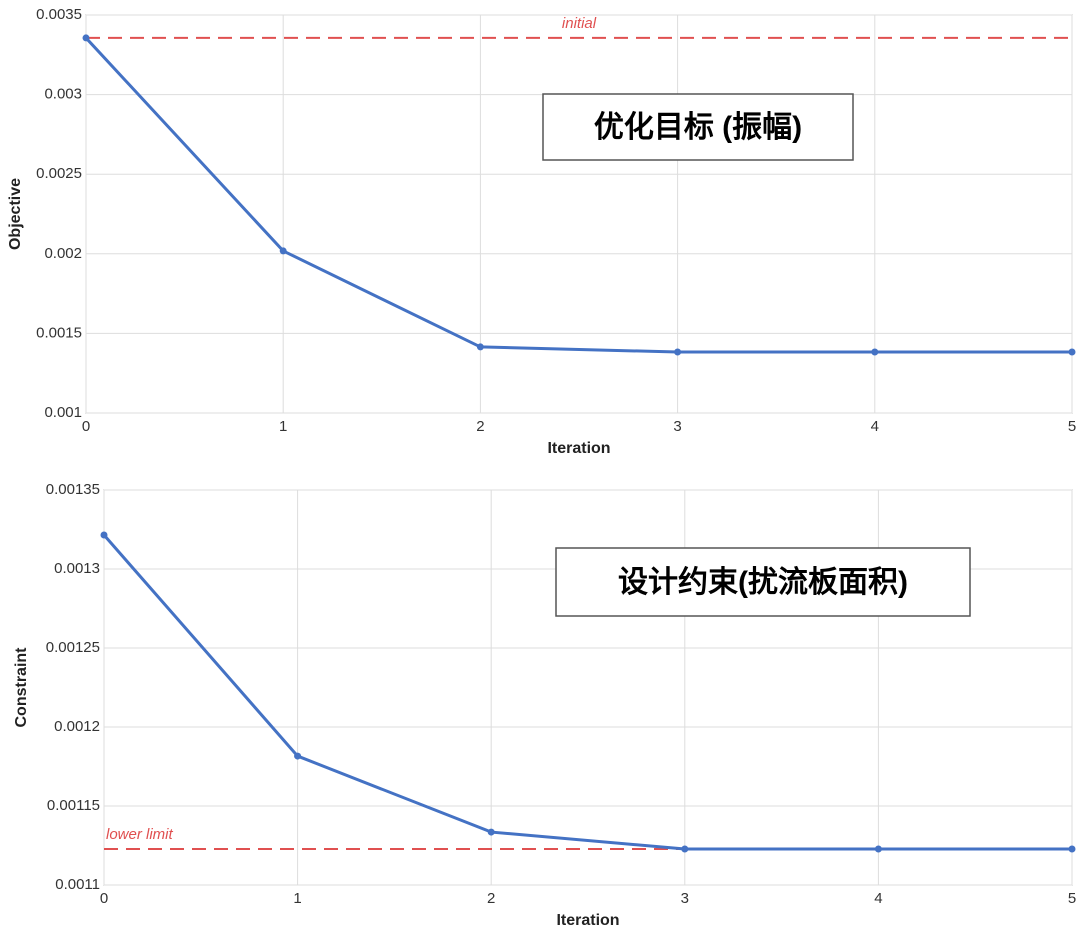  What do you see at coordinates (63, 94) in the screenshot?
I see `y-tick-label: 0.003` at bounding box center [63, 94].